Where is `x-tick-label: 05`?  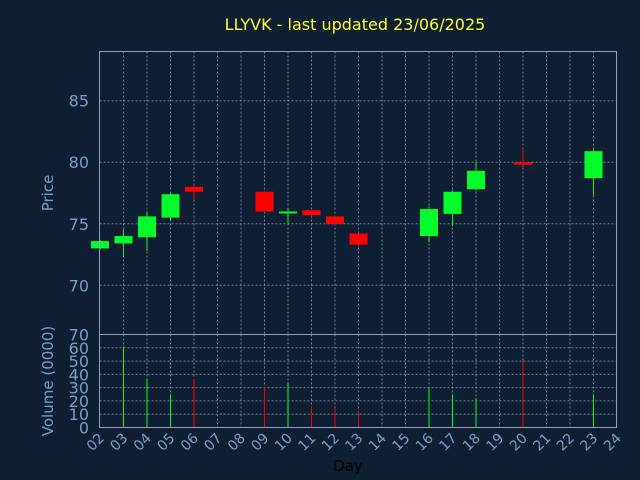
x-tick-label: 05 is located at coordinates (166, 443).